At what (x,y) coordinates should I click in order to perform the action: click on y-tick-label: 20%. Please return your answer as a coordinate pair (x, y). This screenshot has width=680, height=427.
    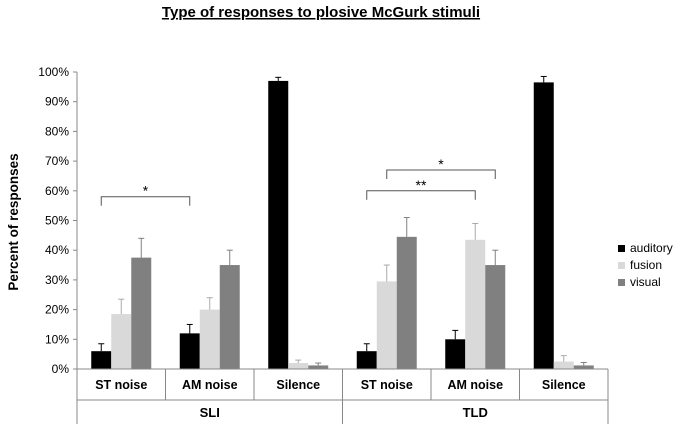
    Looking at the image, I should click on (57, 310).